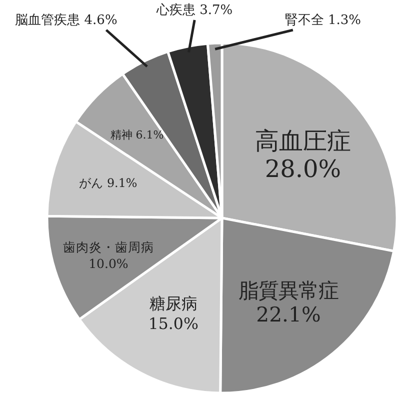  What do you see at coordinates (137, 135) in the screenshot?
I see `slice-label: 精神 6.1%` at bounding box center [137, 135].